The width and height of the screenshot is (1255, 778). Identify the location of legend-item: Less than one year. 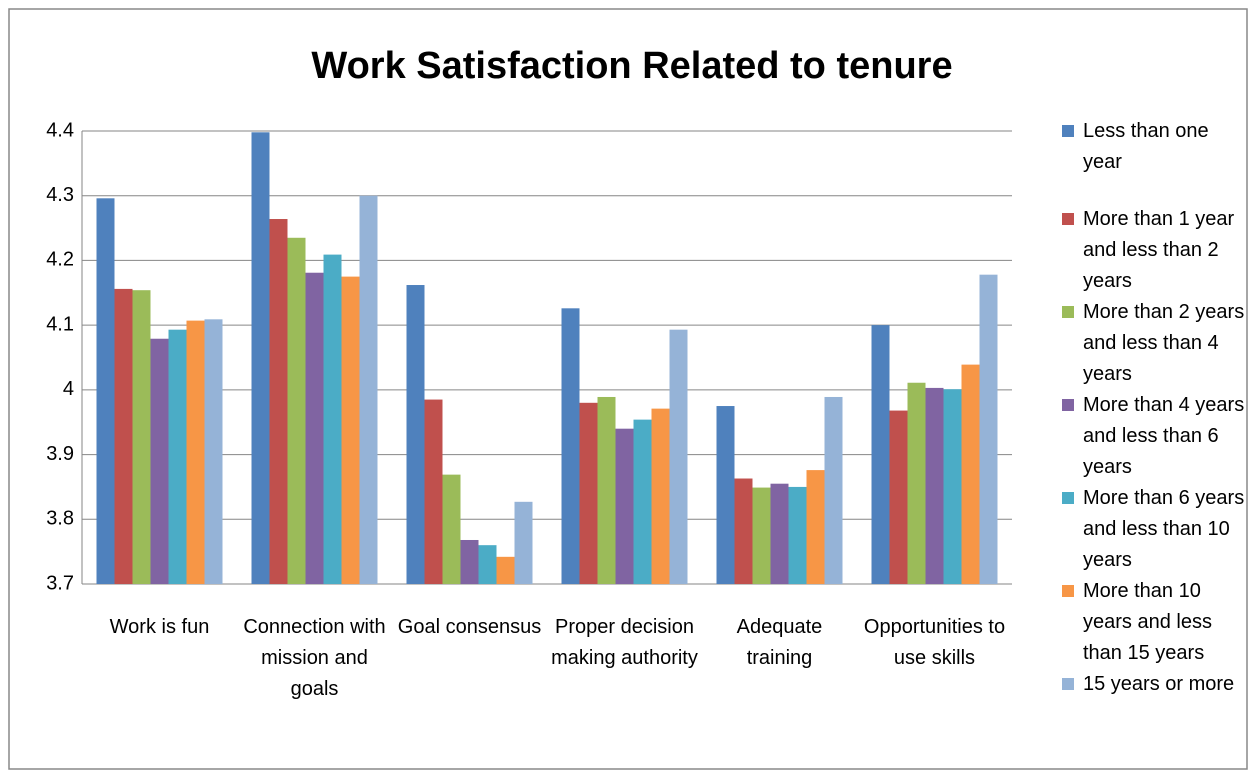
(1154, 147).